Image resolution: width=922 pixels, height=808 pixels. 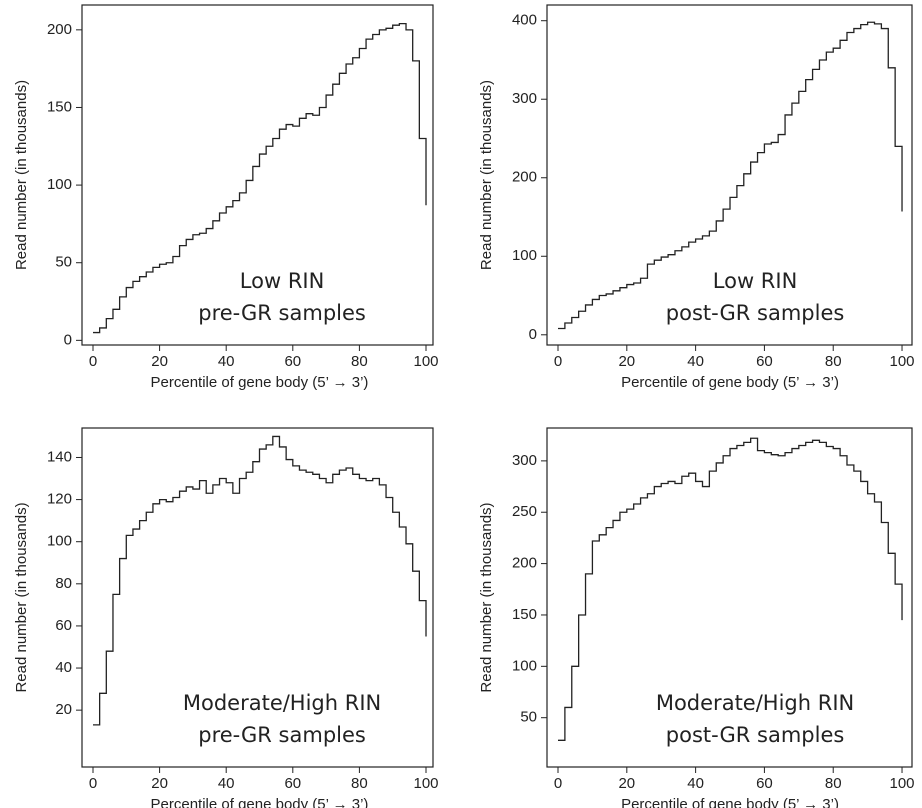 I want to click on y-tick-label: 40, so click(x=63, y=667).